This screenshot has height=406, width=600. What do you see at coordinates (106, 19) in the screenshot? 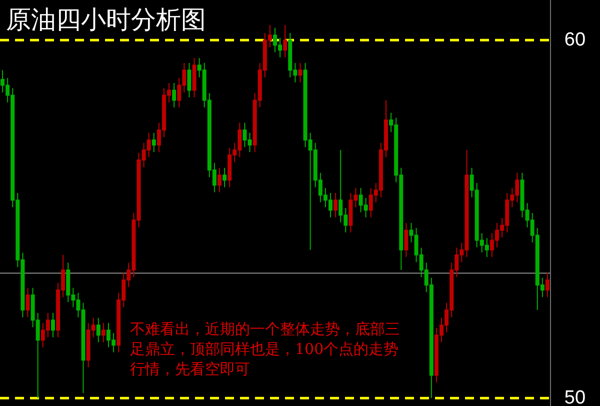
I see `chart-title: 原油四小时分析图` at bounding box center [106, 19].